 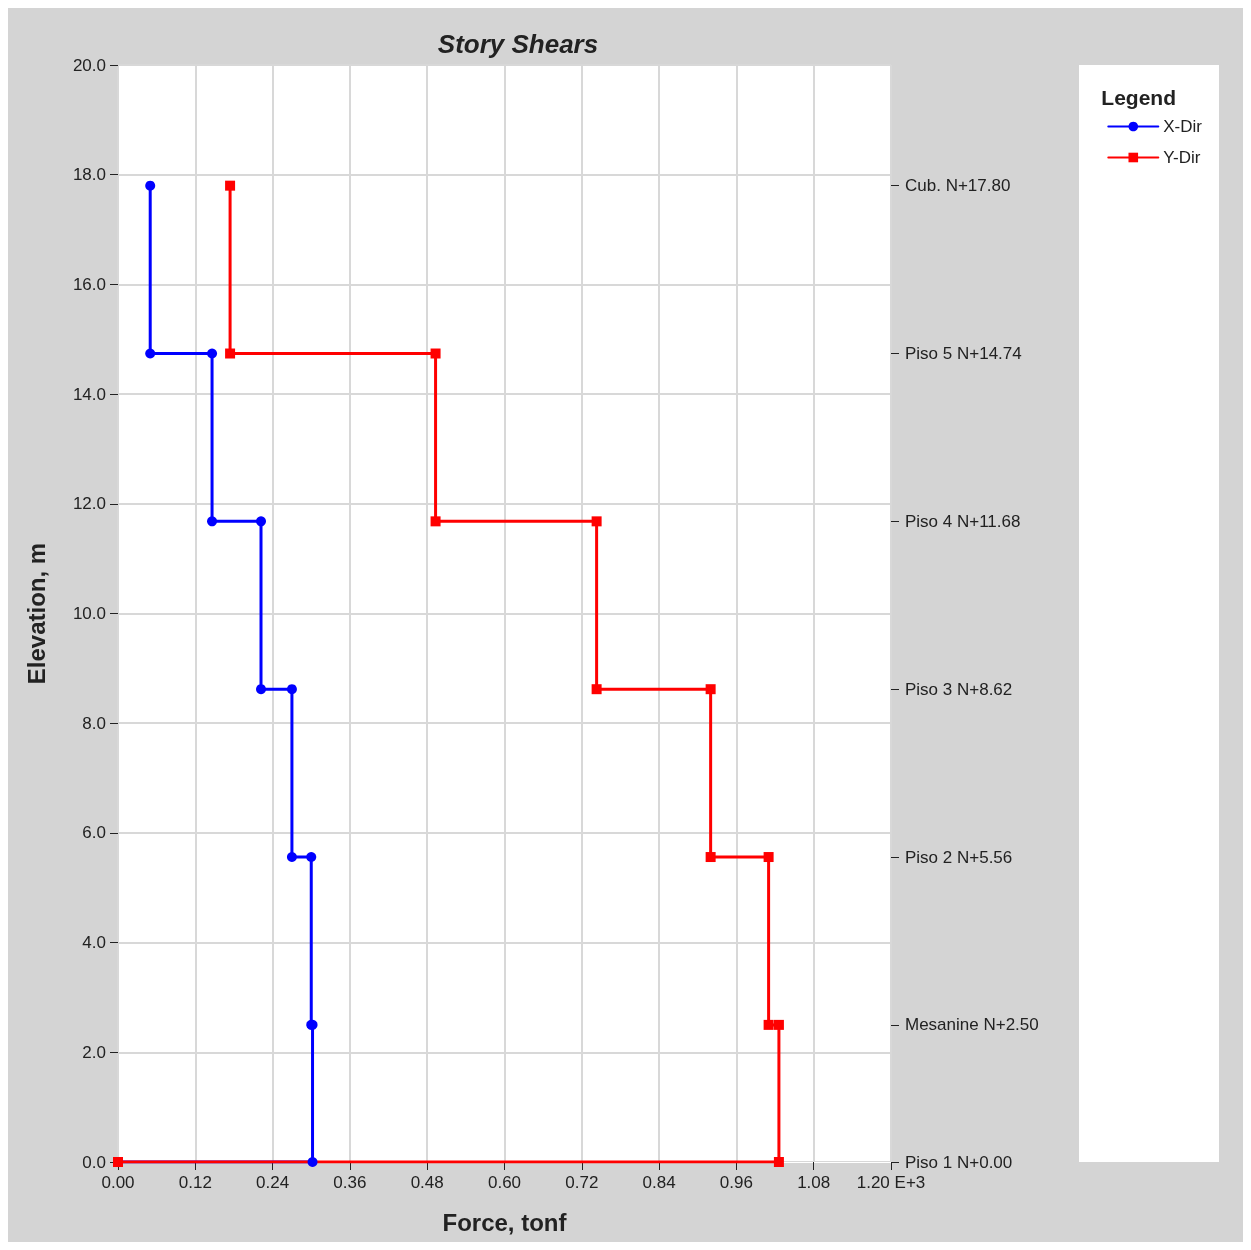 What do you see at coordinates (89, 65) in the screenshot?
I see `y-tick-label: 20.0` at bounding box center [89, 65].